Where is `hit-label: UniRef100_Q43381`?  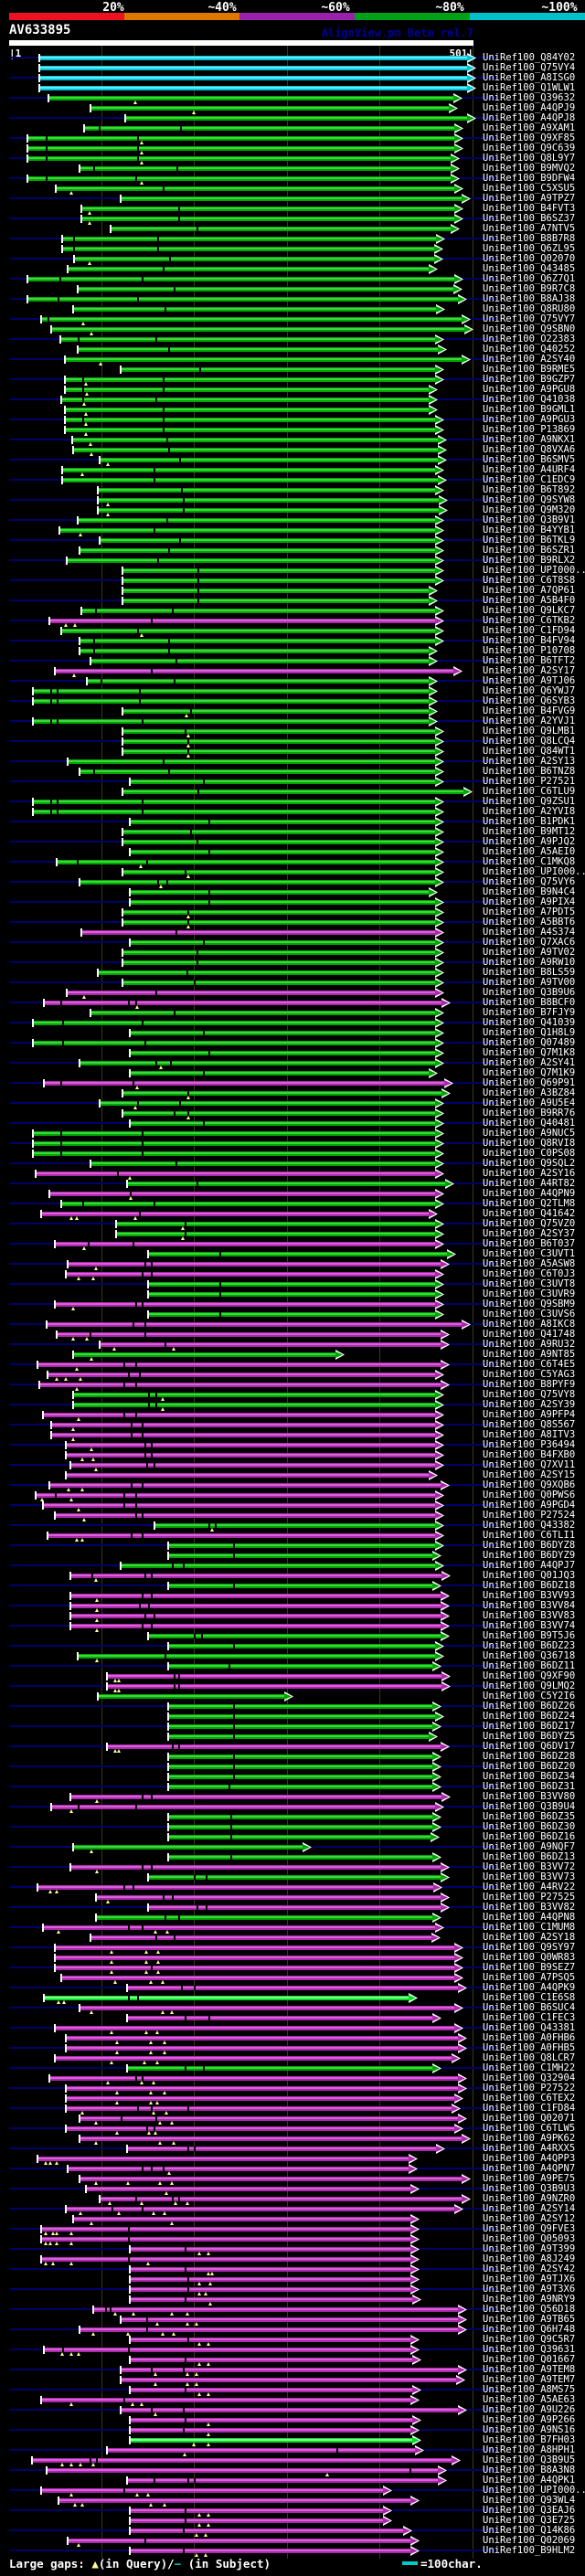
hit-label: UniRef100_Q43381 is located at coordinates (530, 2027).